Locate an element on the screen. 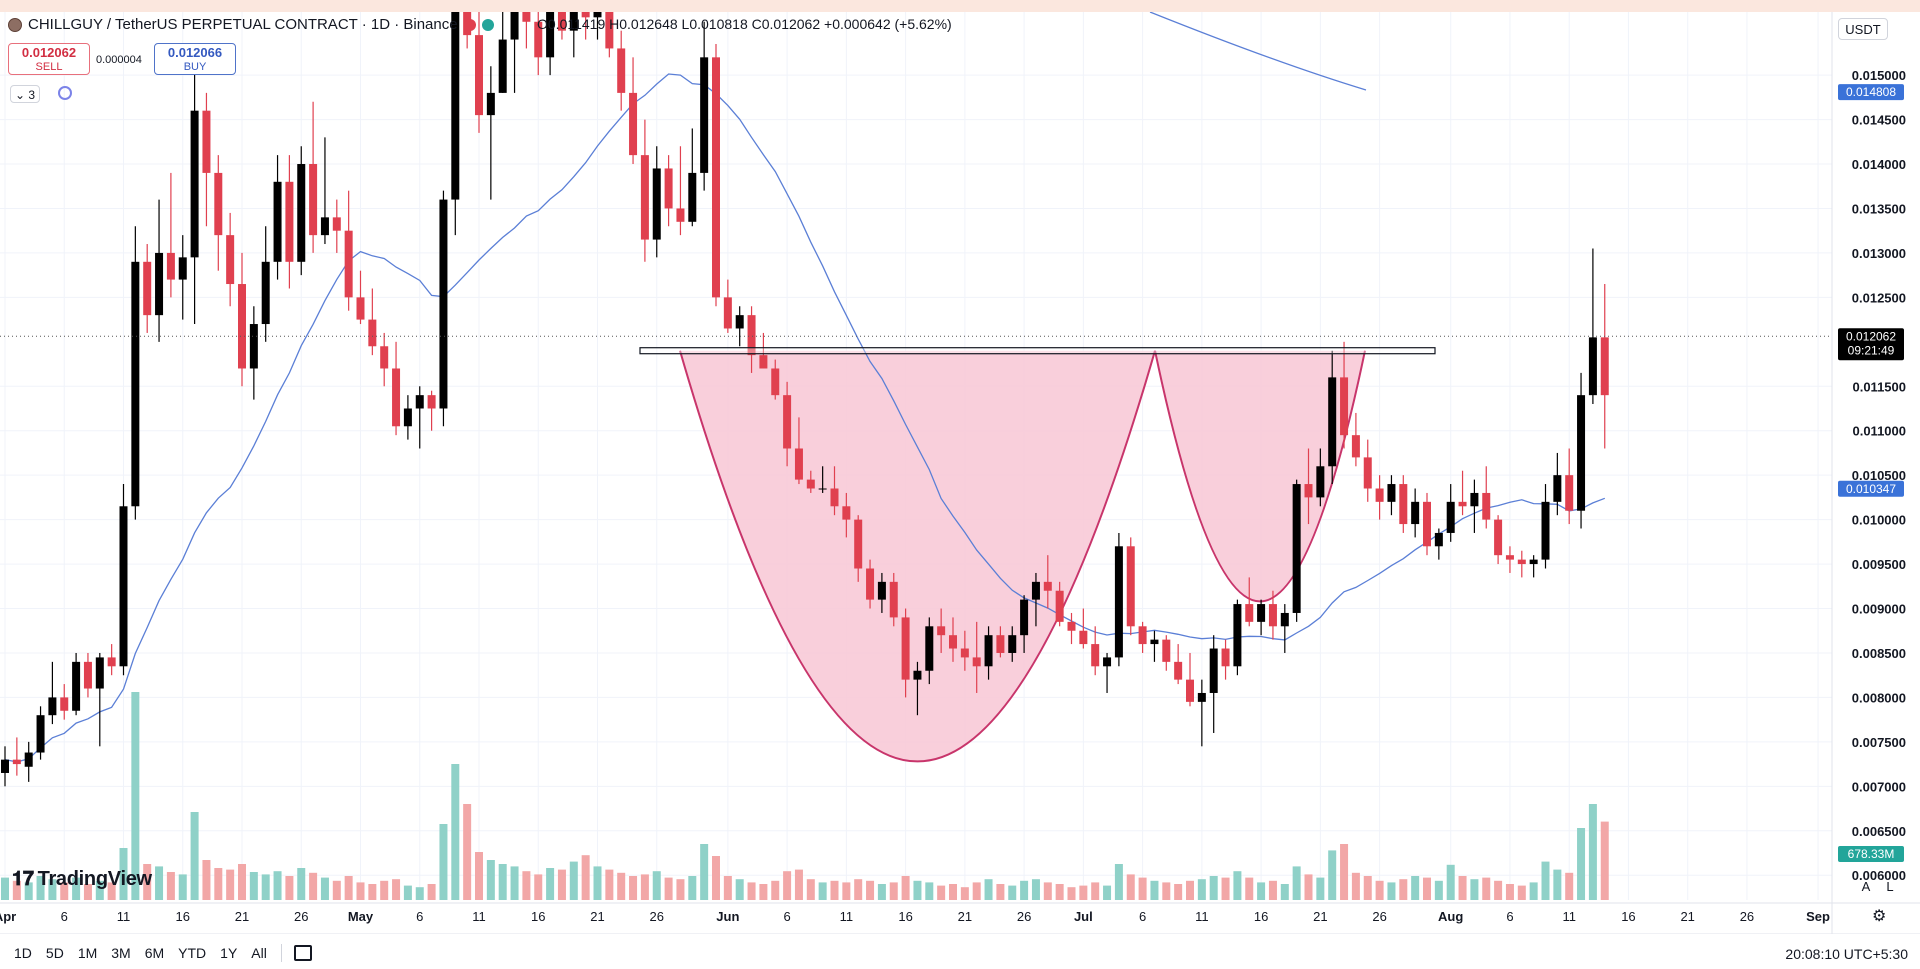  indicators-toggle: ⌄ 3 is located at coordinates (25, 94).